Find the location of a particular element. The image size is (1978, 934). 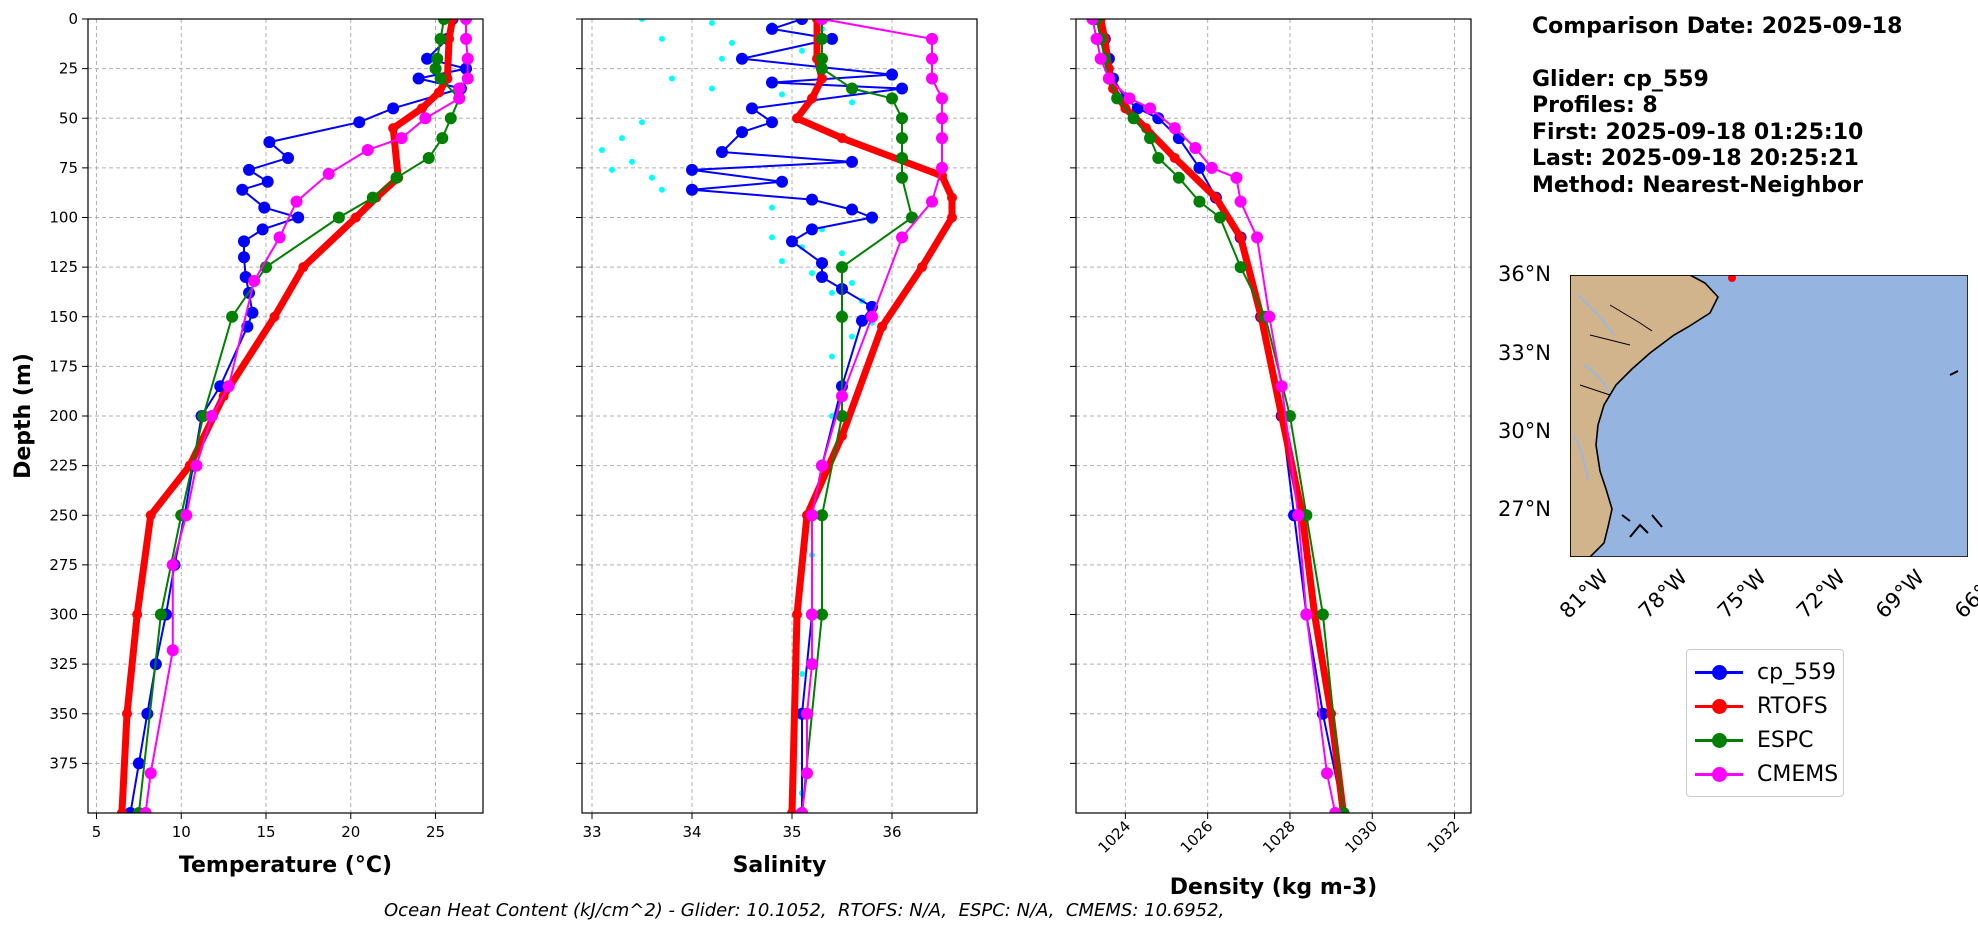

rivers is located at coordinates (1594, 387).